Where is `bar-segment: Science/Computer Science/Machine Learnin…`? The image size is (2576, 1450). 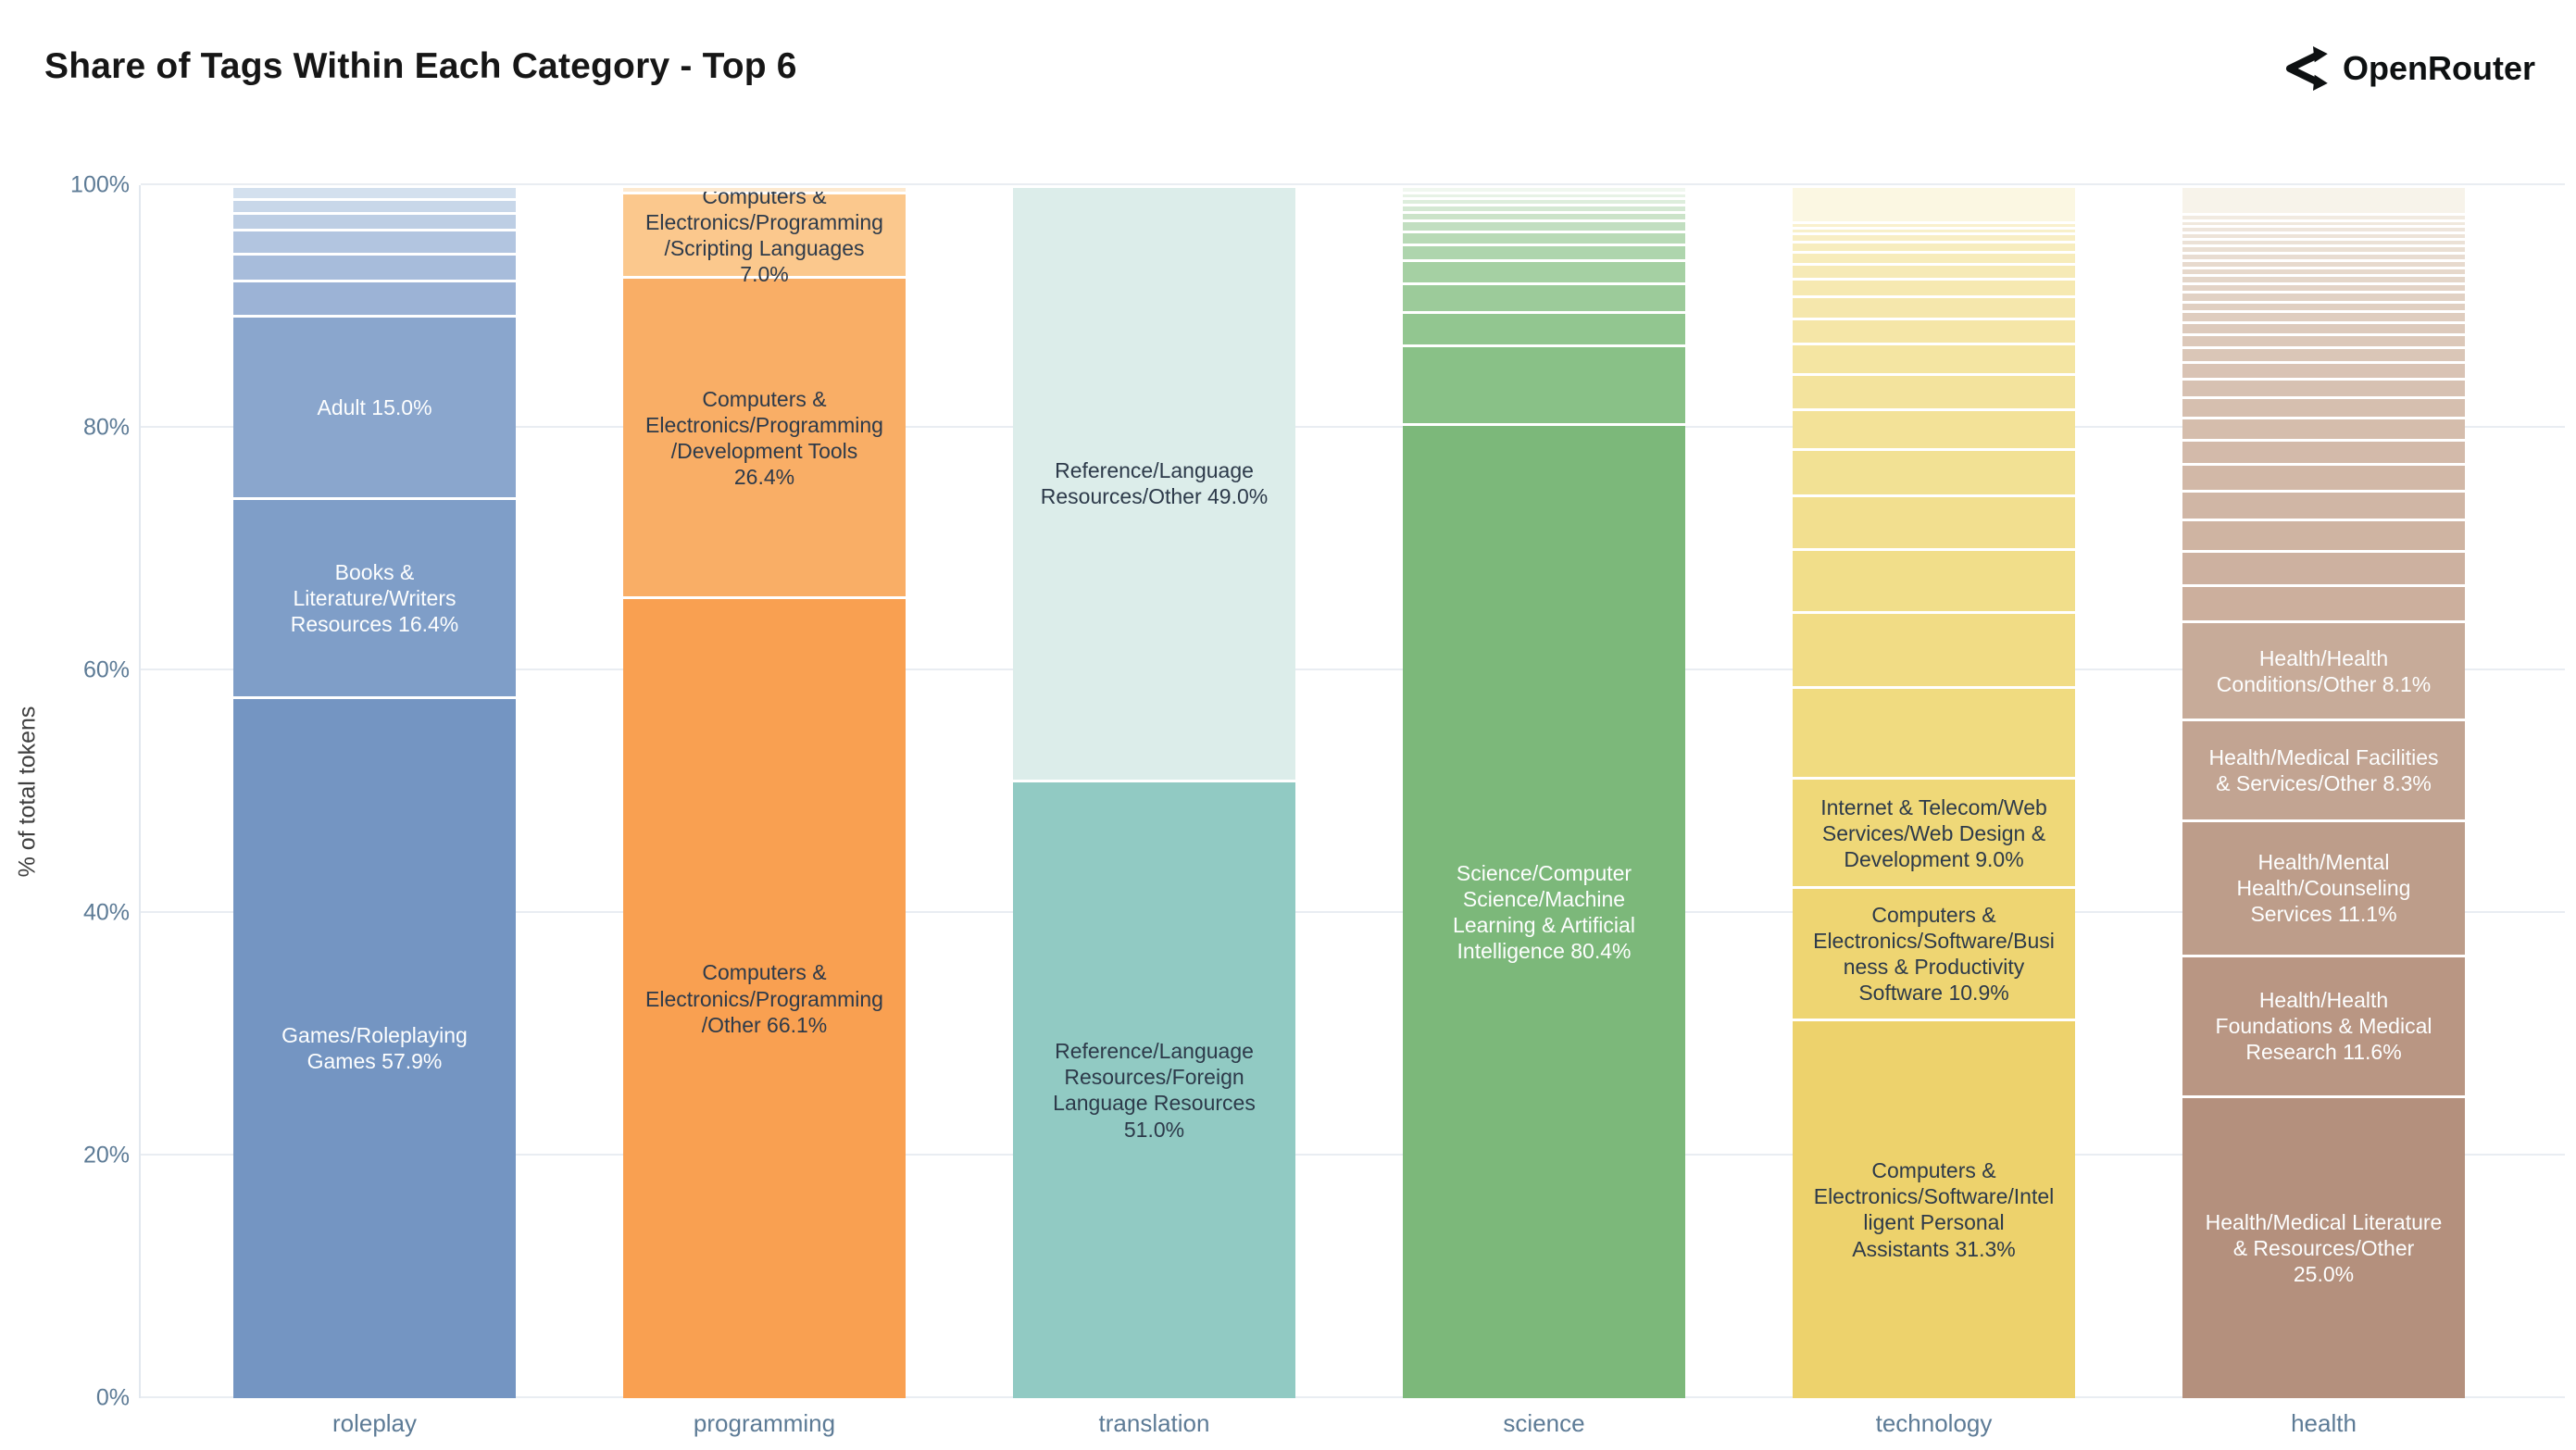 bar-segment: Science/Computer Science/Machine Learnin… is located at coordinates (1544, 910).